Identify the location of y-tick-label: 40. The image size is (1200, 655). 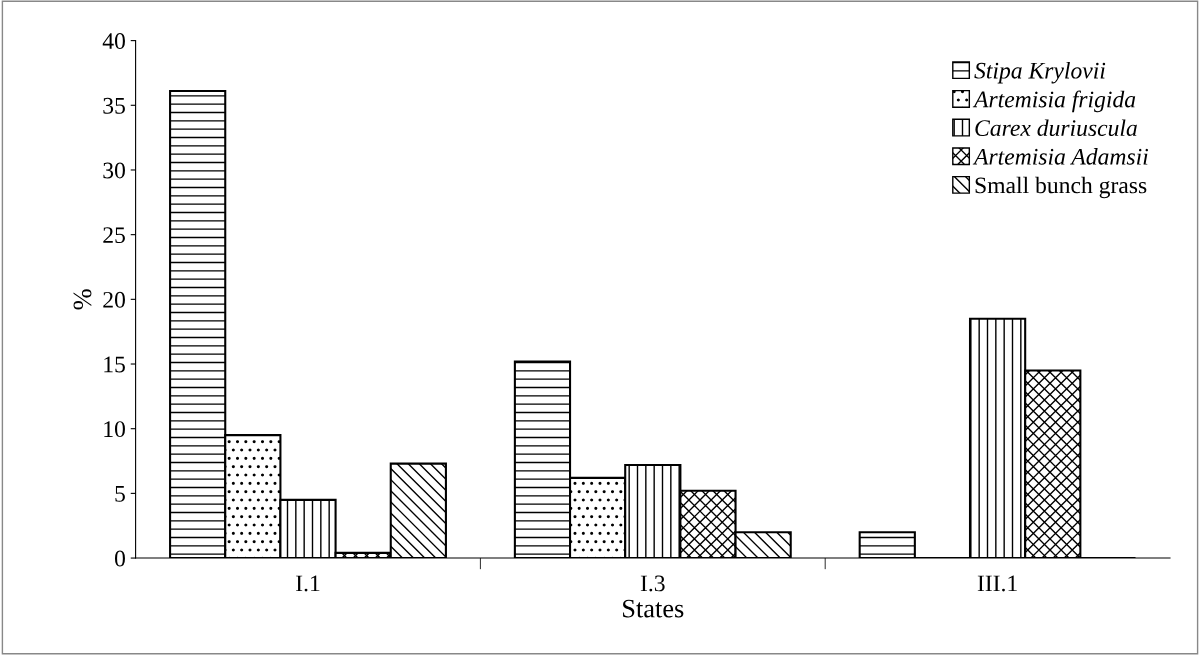
(113, 41).